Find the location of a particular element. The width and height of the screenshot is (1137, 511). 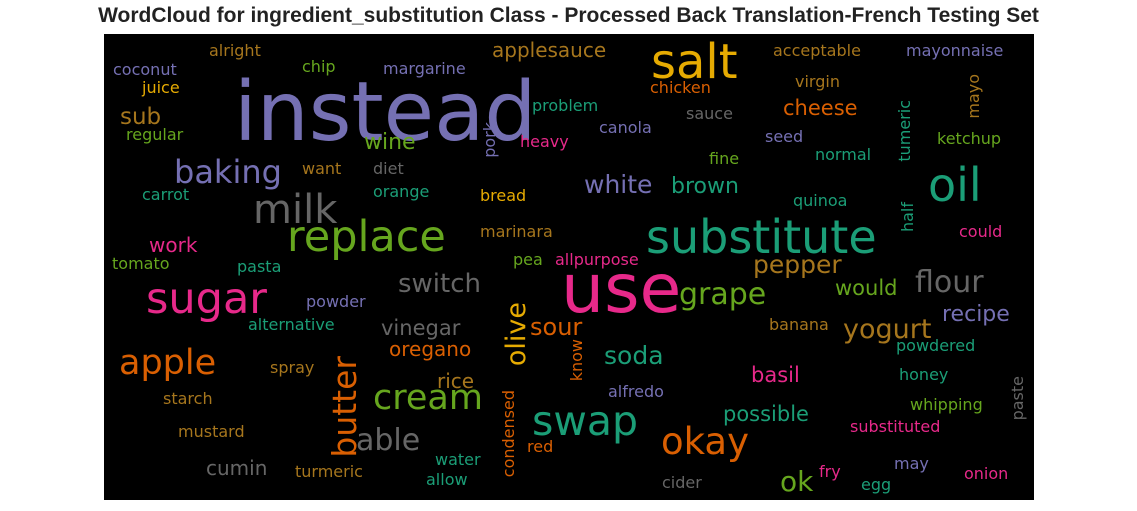

word-salt: salt is located at coordinates (694, 62).